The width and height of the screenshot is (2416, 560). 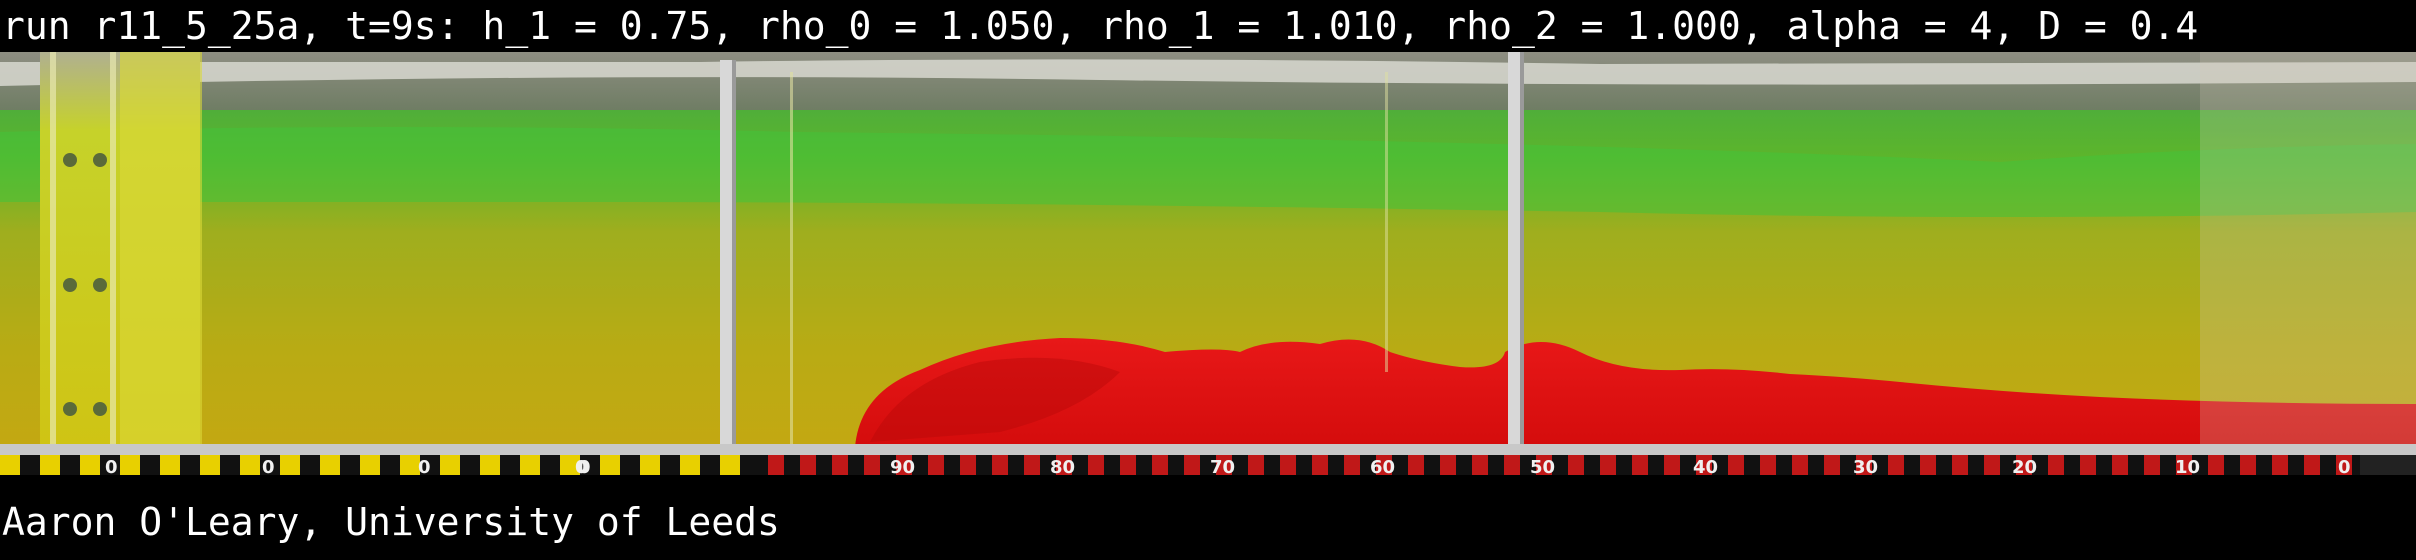 I want to click on floor-ruler, so click(x=1208, y=476).